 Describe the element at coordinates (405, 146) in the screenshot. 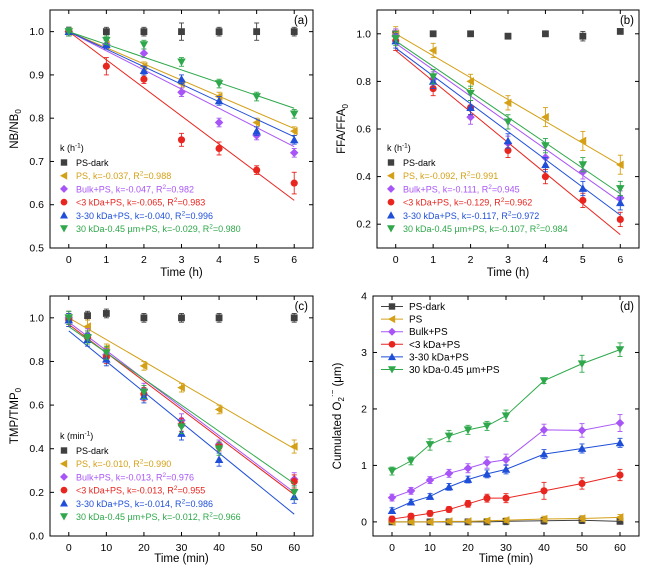

I see `legend-title-sup: -1` at that location.